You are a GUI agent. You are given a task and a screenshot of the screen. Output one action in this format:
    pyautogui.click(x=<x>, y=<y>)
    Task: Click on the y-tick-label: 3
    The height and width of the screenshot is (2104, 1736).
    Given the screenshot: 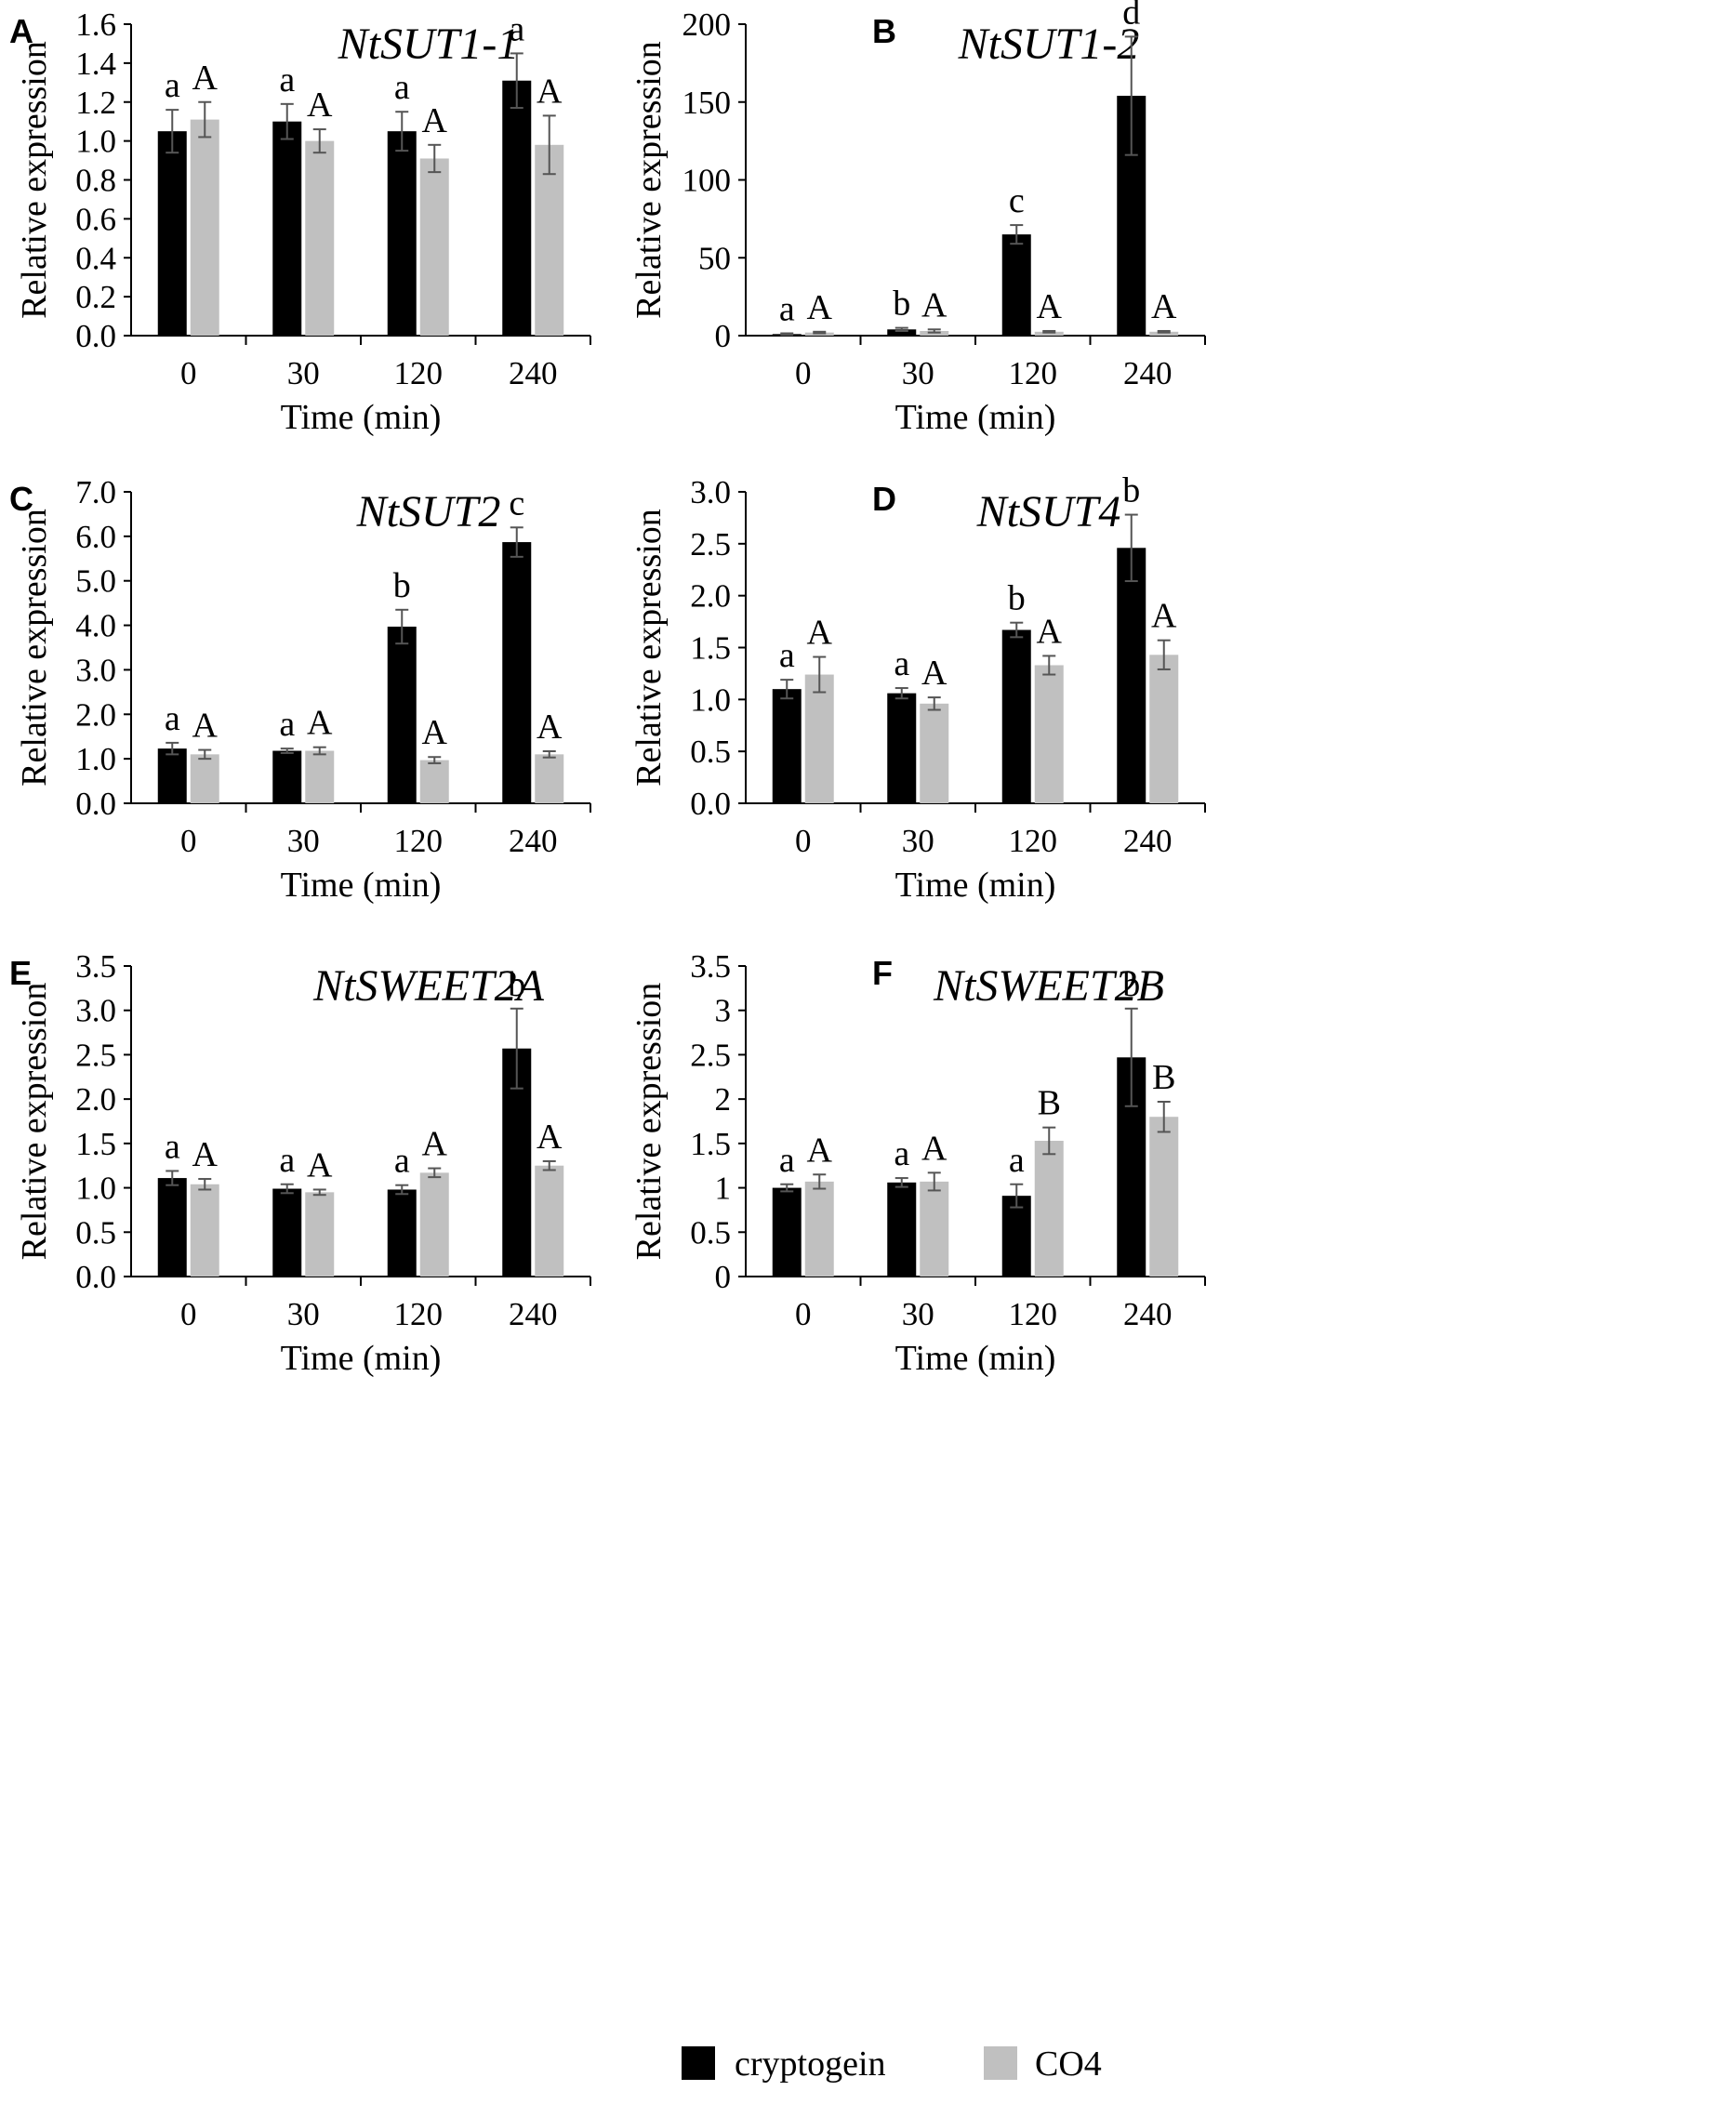 What is the action you would take?
    pyautogui.click(x=723, y=1011)
    